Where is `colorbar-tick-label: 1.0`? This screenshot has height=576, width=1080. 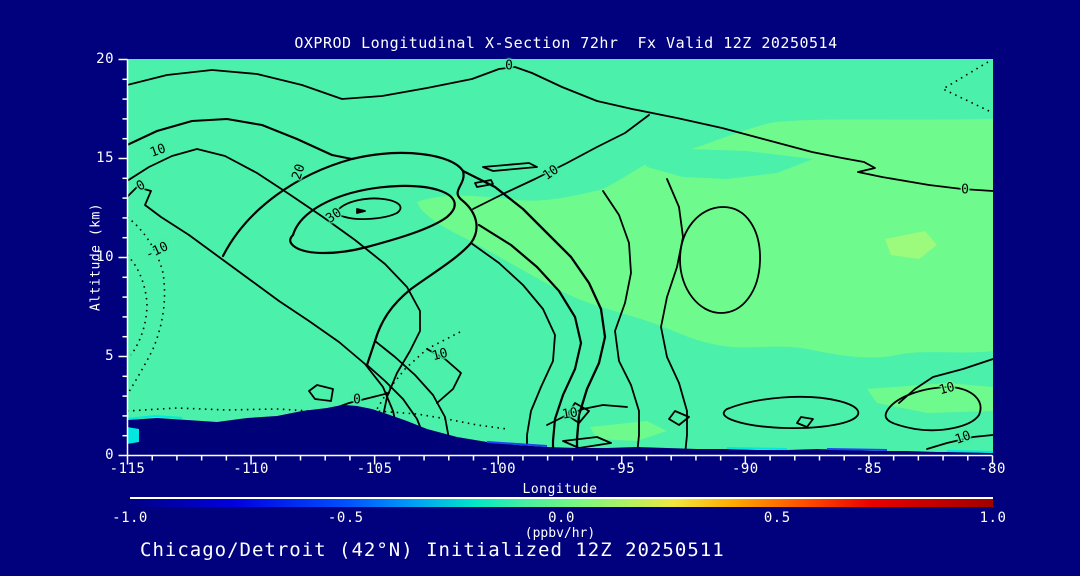 colorbar-tick-label: 1.0 is located at coordinates (993, 518).